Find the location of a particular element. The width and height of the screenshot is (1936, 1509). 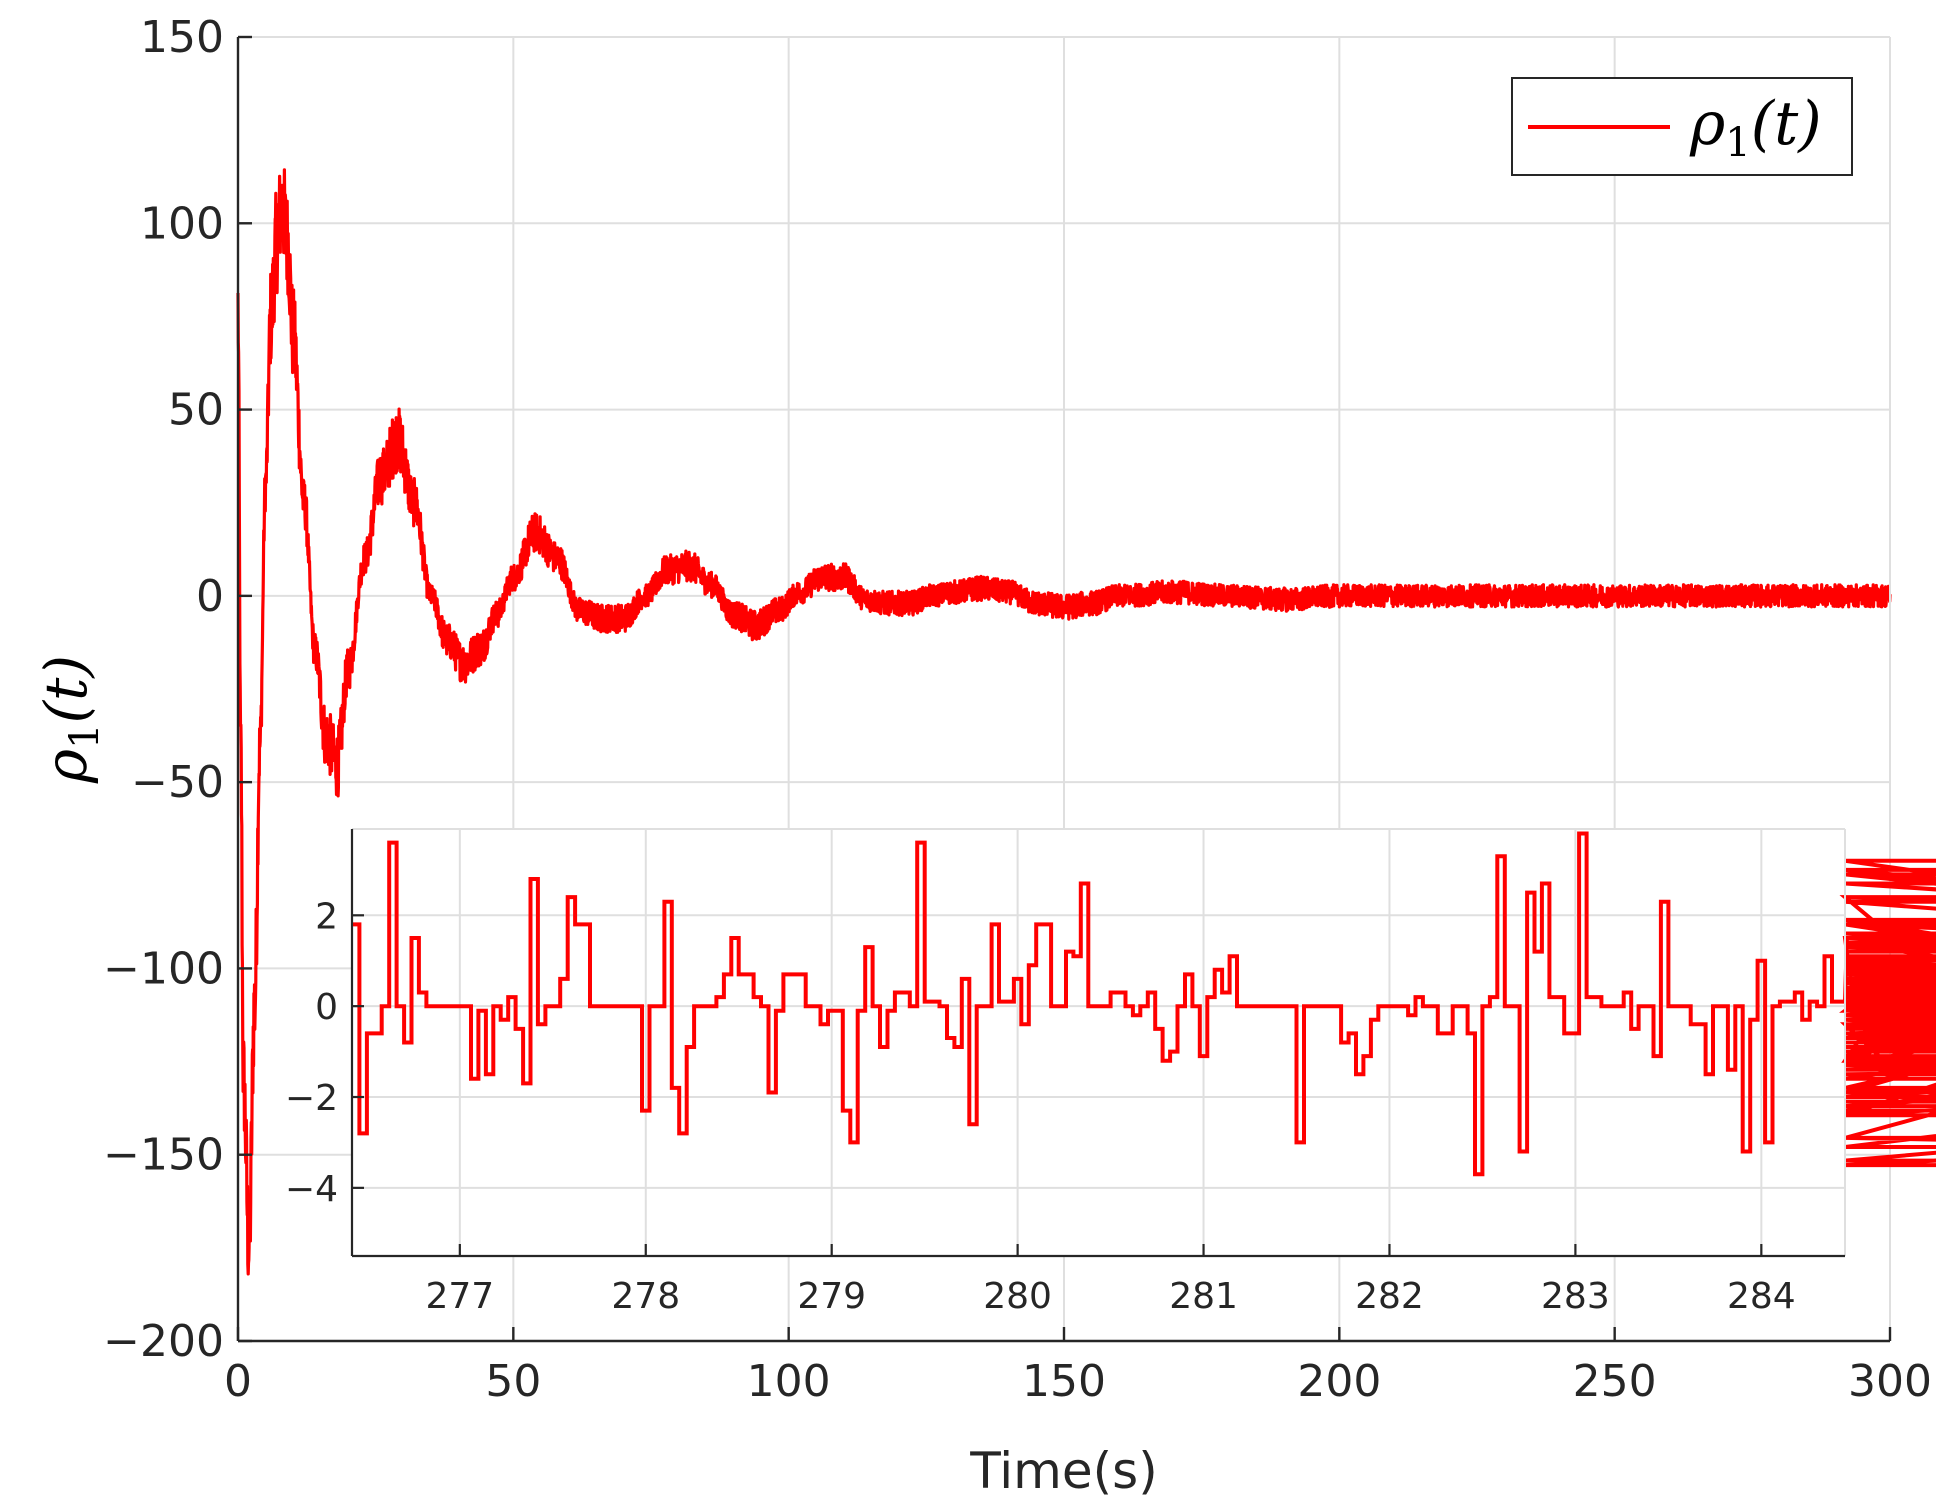

inset-y-tick-label: −2 is located at coordinates (311, 1098).